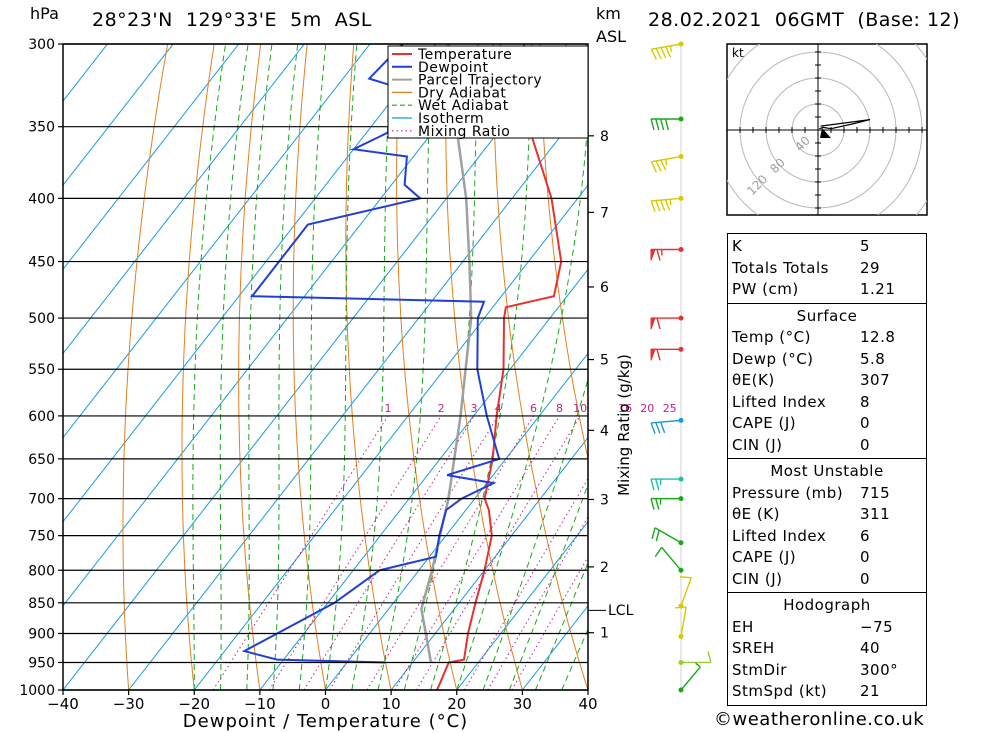 This screenshot has height=733, width=1000. What do you see at coordinates (819, 719) in the screenshot?
I see `credit-text: ©weatheronline.co.uk` at bounding box center [819, 719].